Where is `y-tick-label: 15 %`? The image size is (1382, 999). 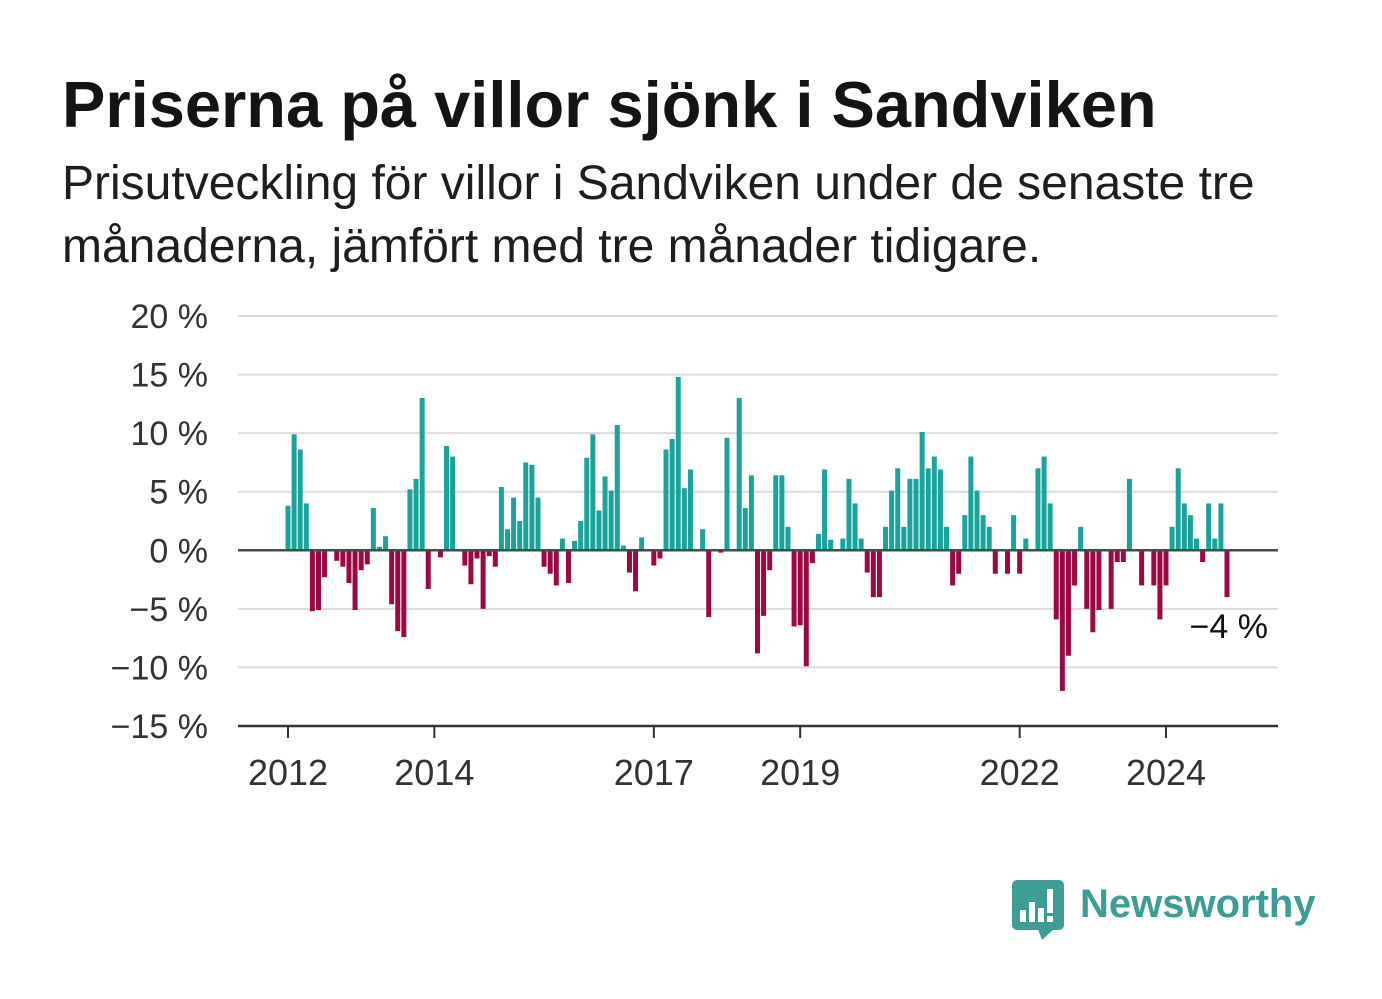
y-tick-label: 15 % is located at coordinates (170, 376).